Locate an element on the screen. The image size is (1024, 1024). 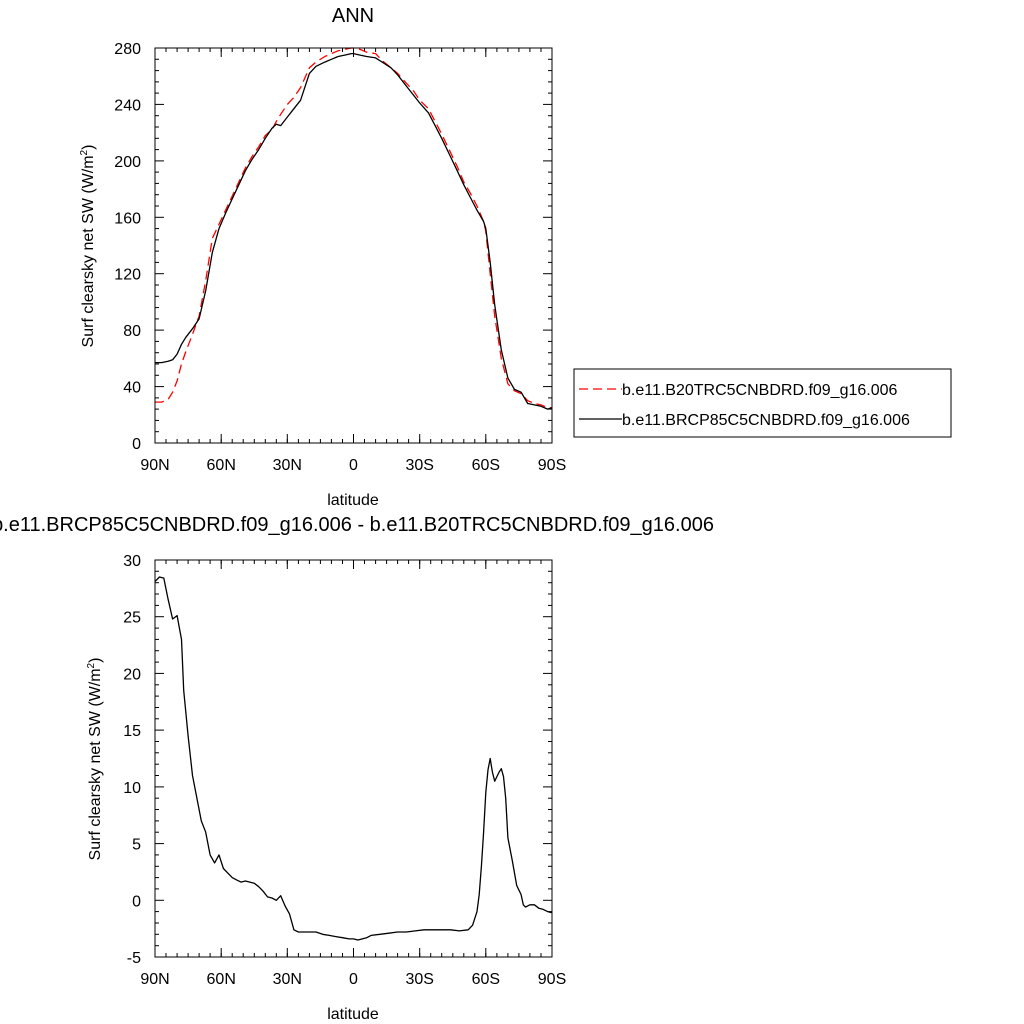
bottom-chart-ylabel-sup: 2 is located at coordinates (91, 665).